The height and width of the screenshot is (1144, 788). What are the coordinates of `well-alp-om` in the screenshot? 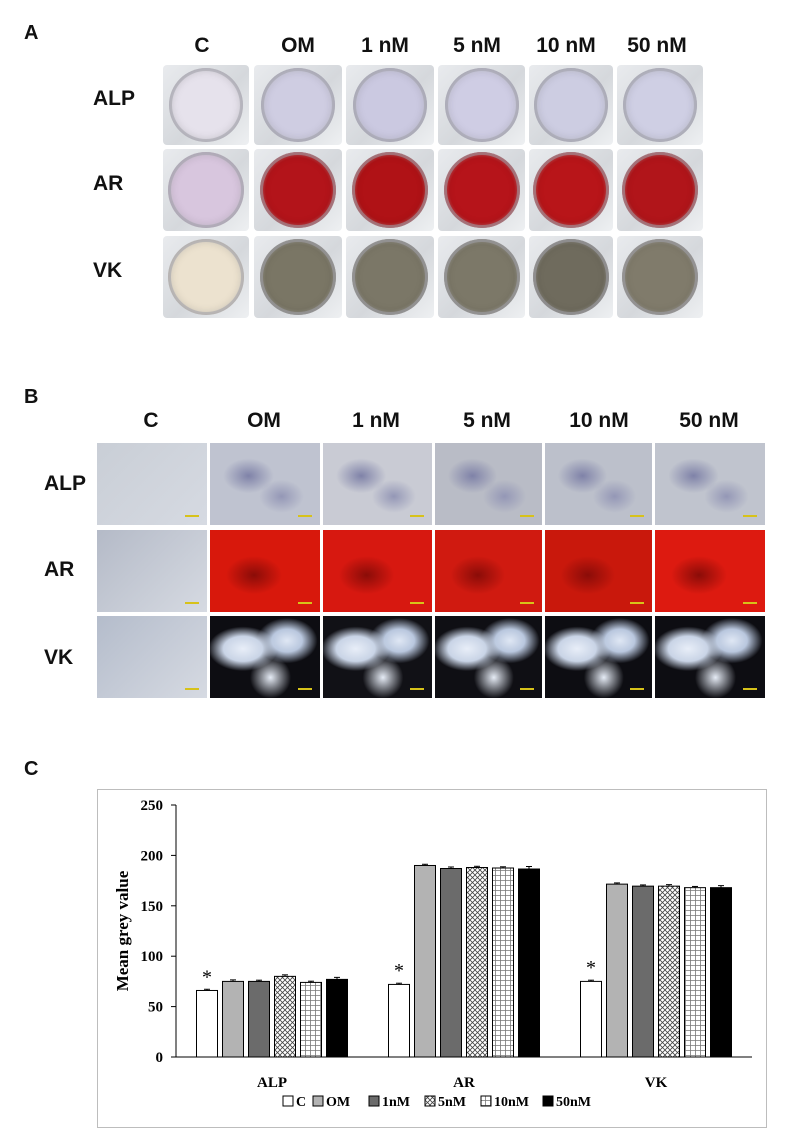 It's located at (298, 105).